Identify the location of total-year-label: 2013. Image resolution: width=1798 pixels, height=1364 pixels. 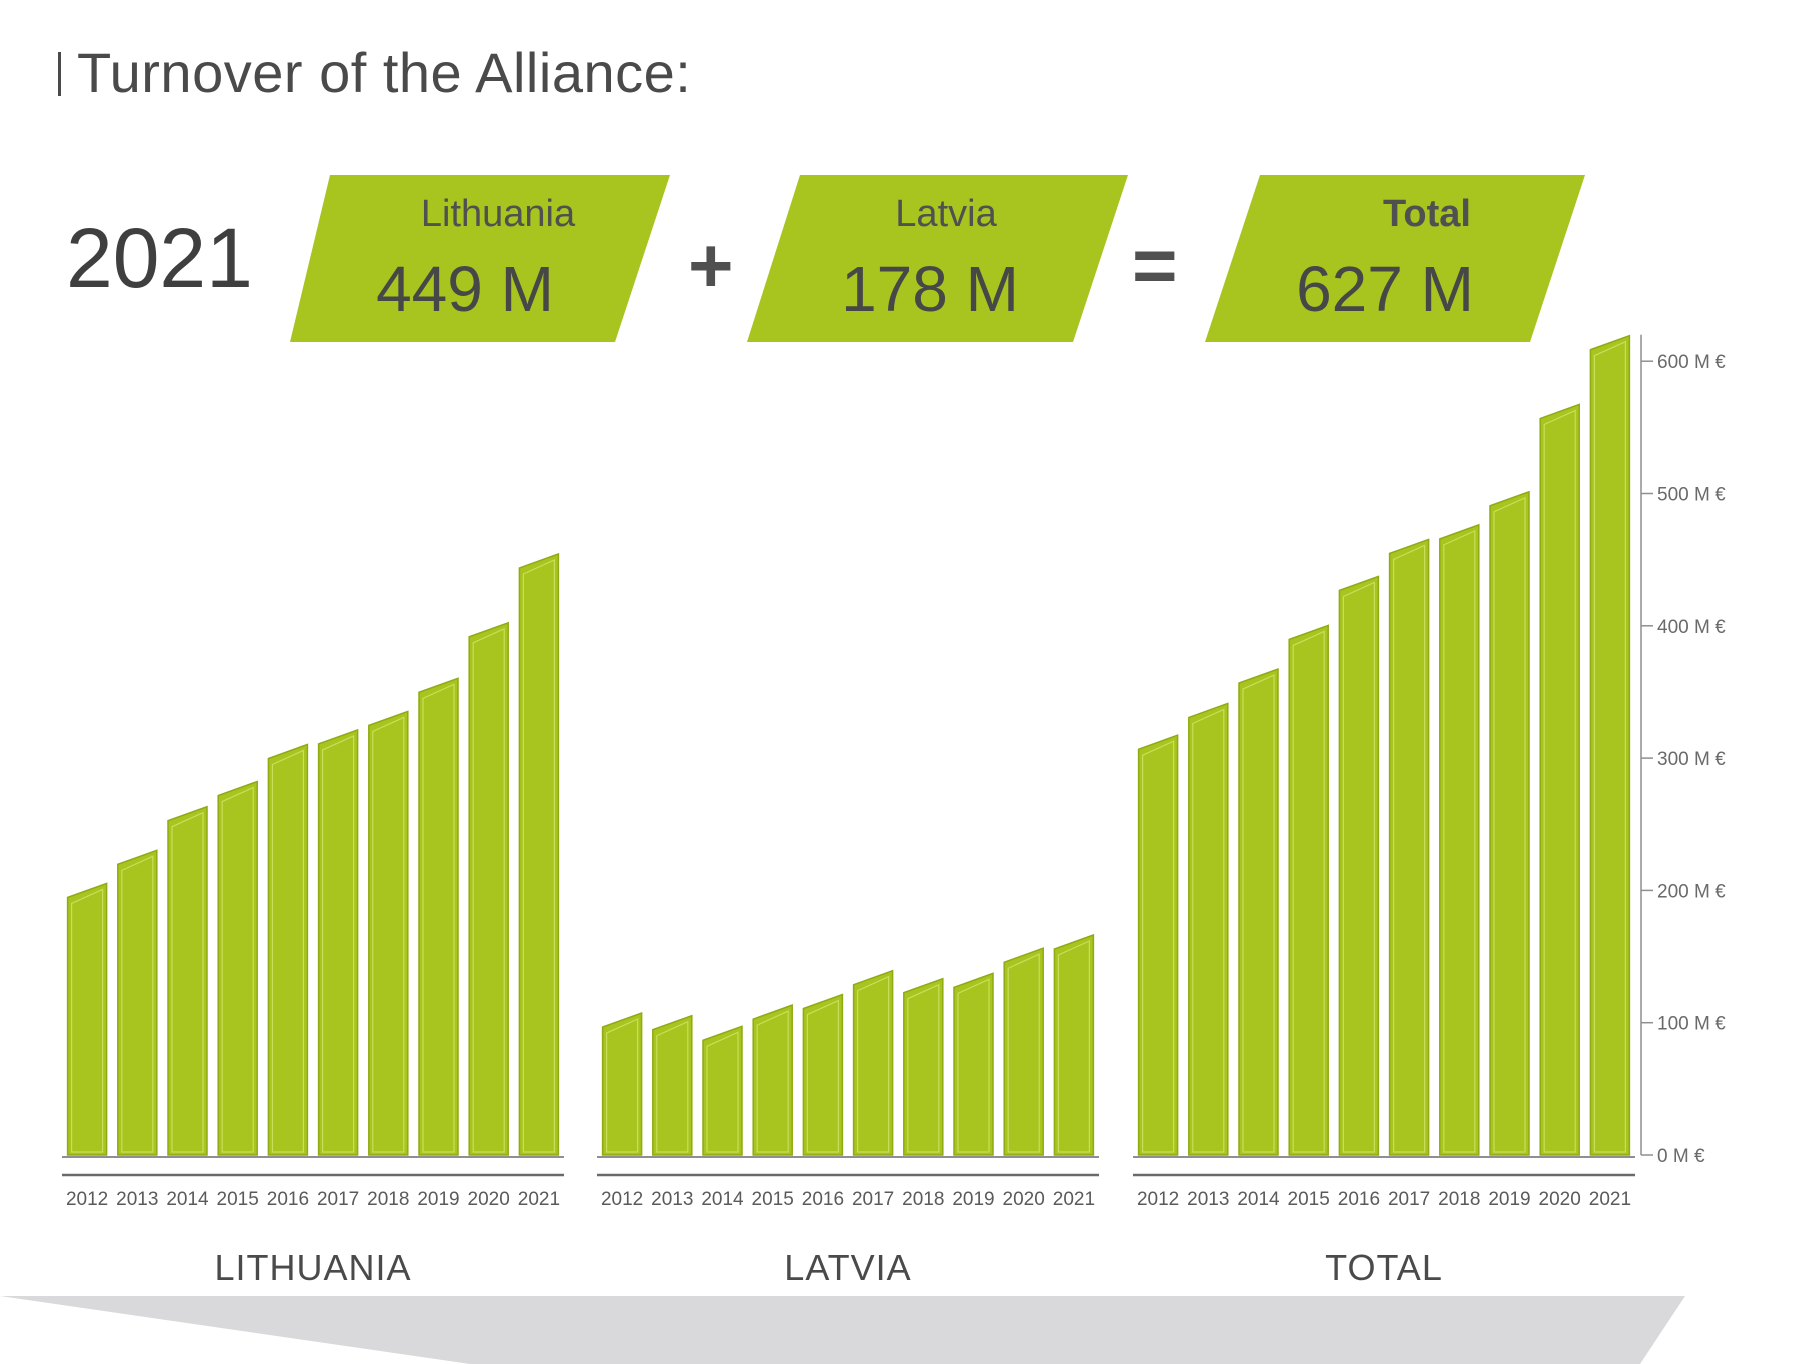
(1208, 1199).